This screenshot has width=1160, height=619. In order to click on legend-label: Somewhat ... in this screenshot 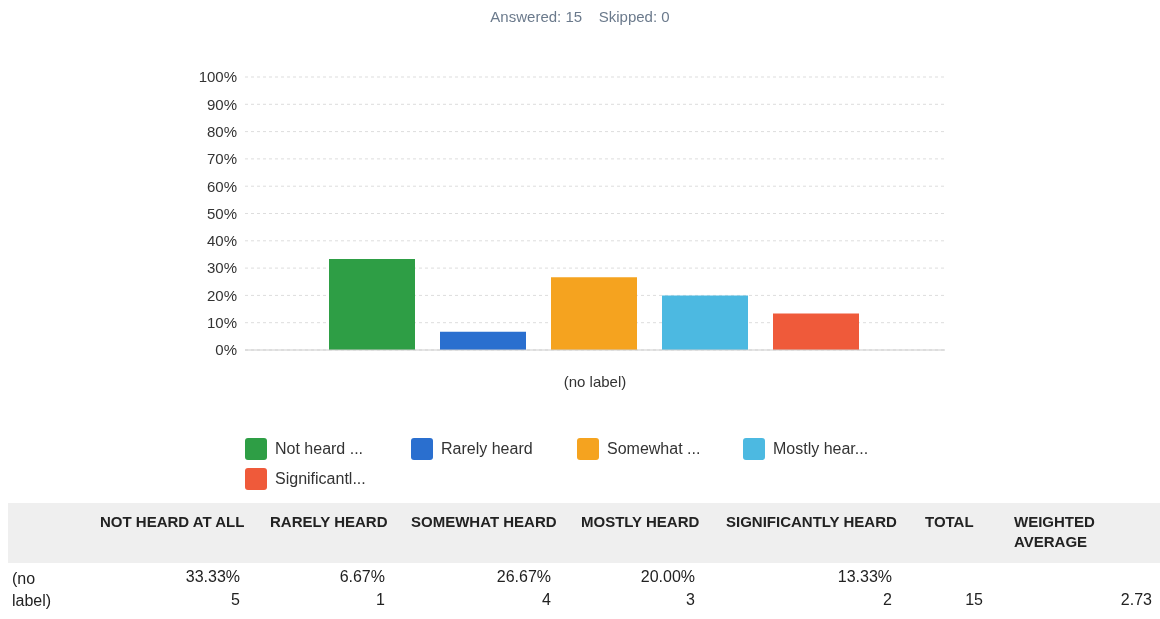, I will do `click(654, 449)`.